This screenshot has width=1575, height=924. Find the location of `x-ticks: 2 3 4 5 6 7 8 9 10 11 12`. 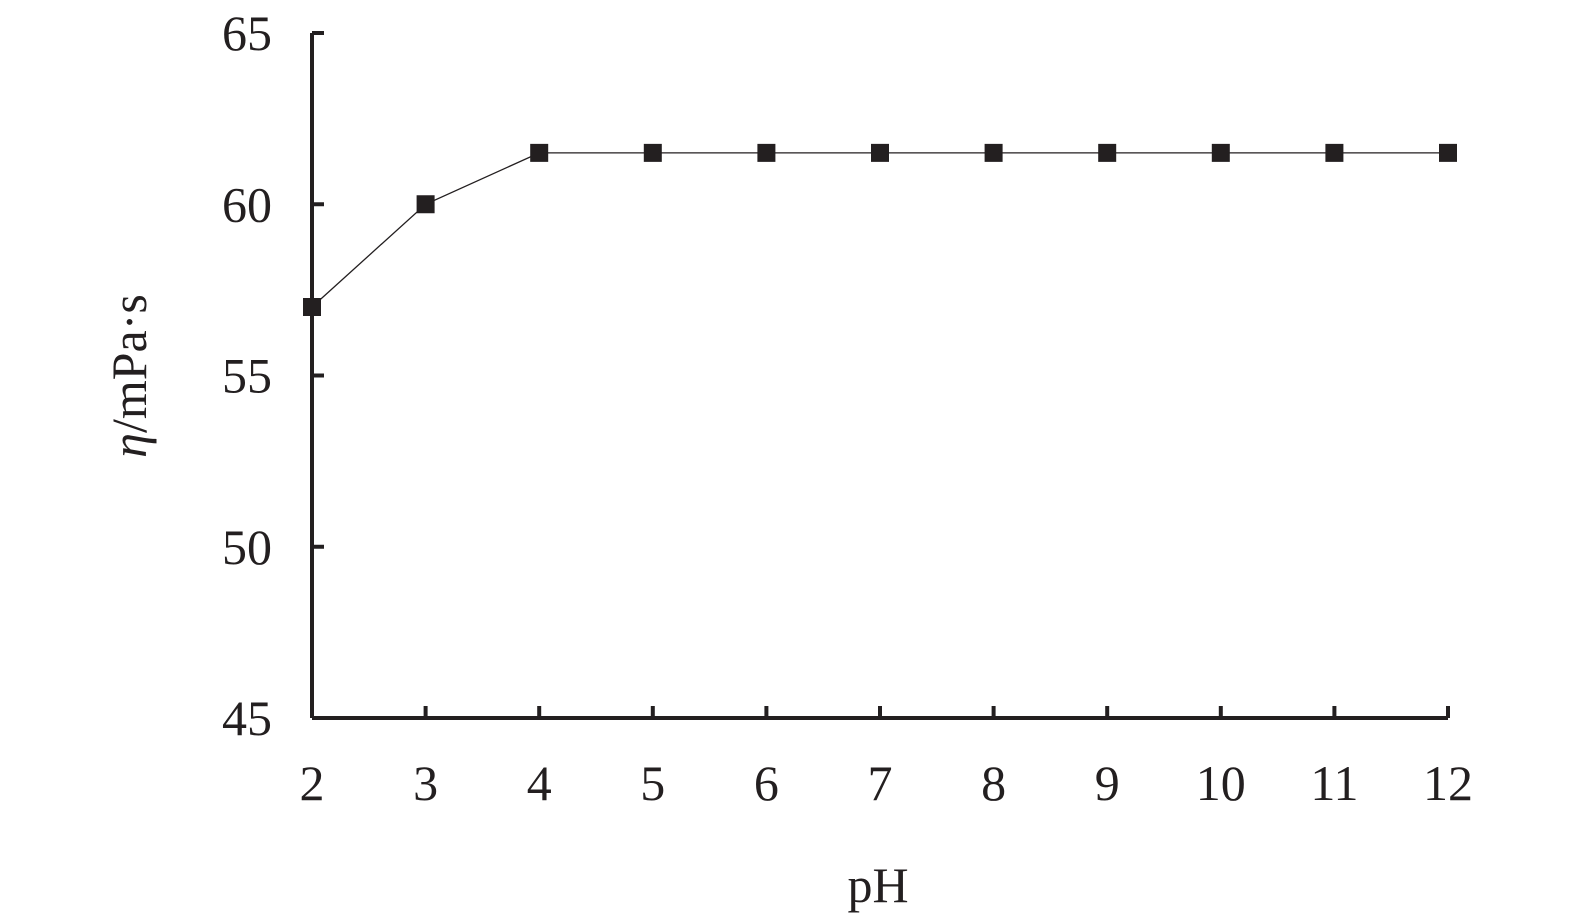

x-ticks: 2 3 4 5 6 7 8 9 10 11 12 is located at coordinates (886, 758).